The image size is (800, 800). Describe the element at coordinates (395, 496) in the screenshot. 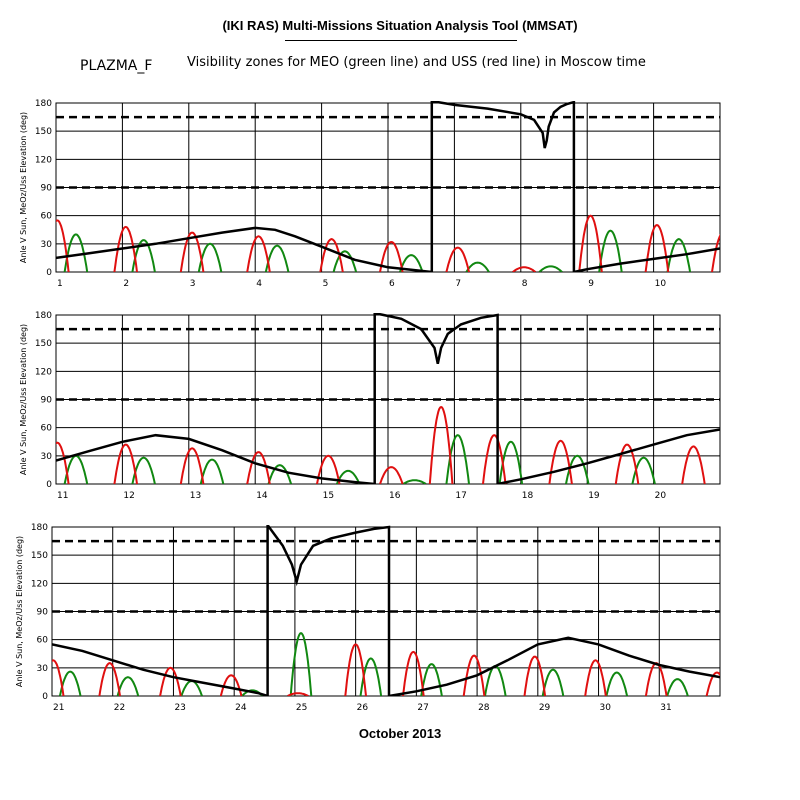

I see `x-tick-label: 16` at that location.